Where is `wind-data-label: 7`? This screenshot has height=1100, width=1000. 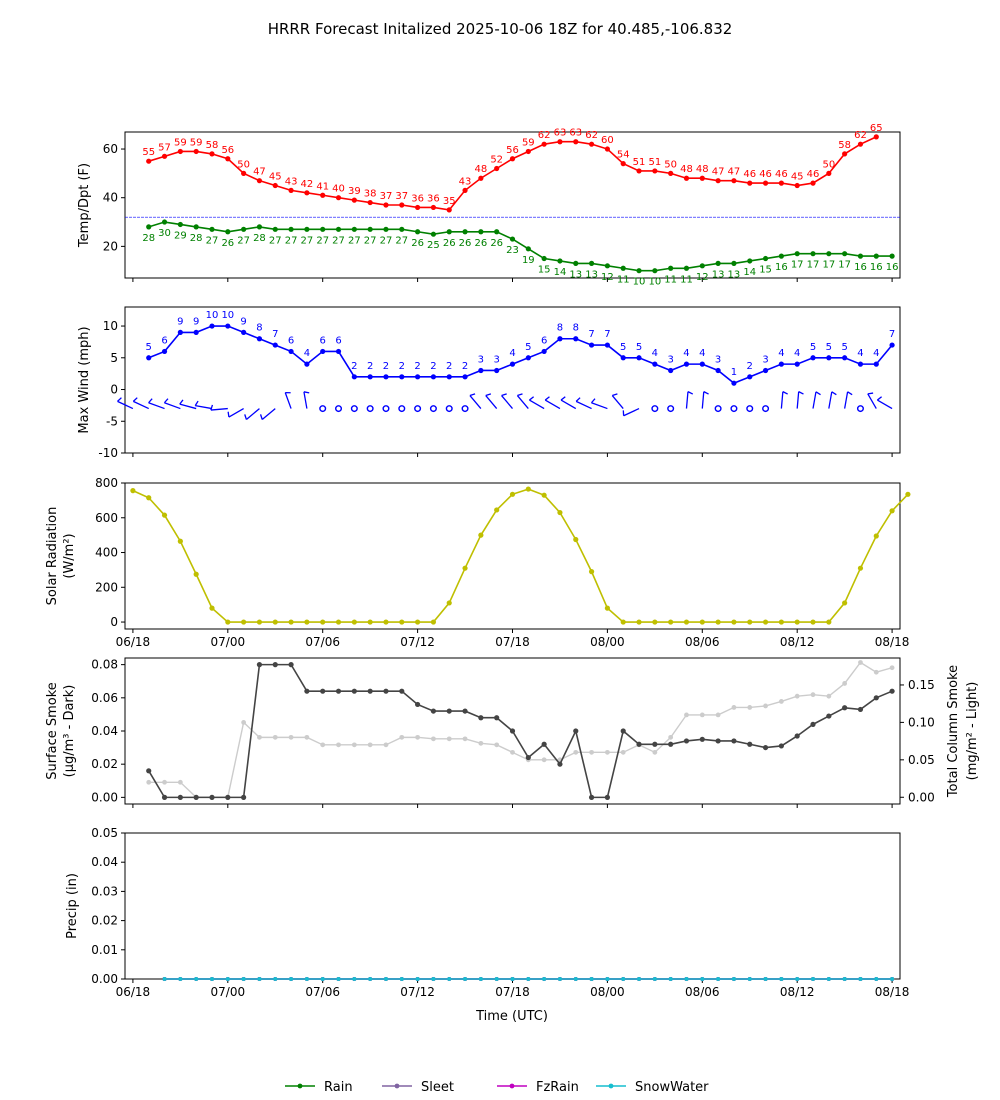
wind-data-label: 7 is located at coordinates (607, 334).